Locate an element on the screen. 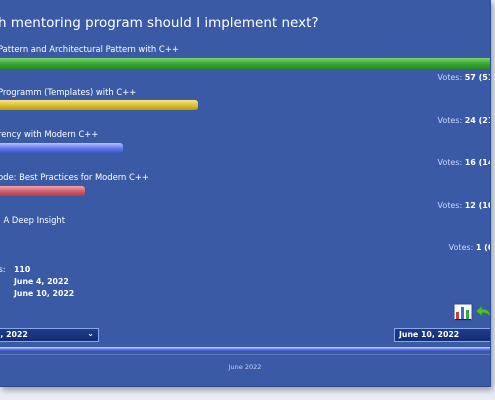 This screenshot has width=495, height=400. poll-option-votes: Votes: 24 (21.8 is located at coordinates (463, 120).